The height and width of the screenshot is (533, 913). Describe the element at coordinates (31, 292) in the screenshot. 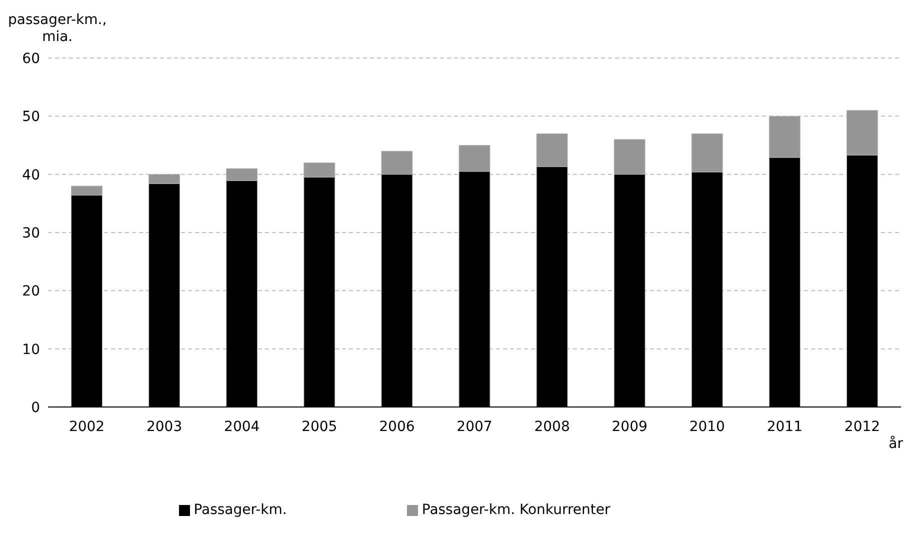

I see `y-tick-label: 20` at that location.